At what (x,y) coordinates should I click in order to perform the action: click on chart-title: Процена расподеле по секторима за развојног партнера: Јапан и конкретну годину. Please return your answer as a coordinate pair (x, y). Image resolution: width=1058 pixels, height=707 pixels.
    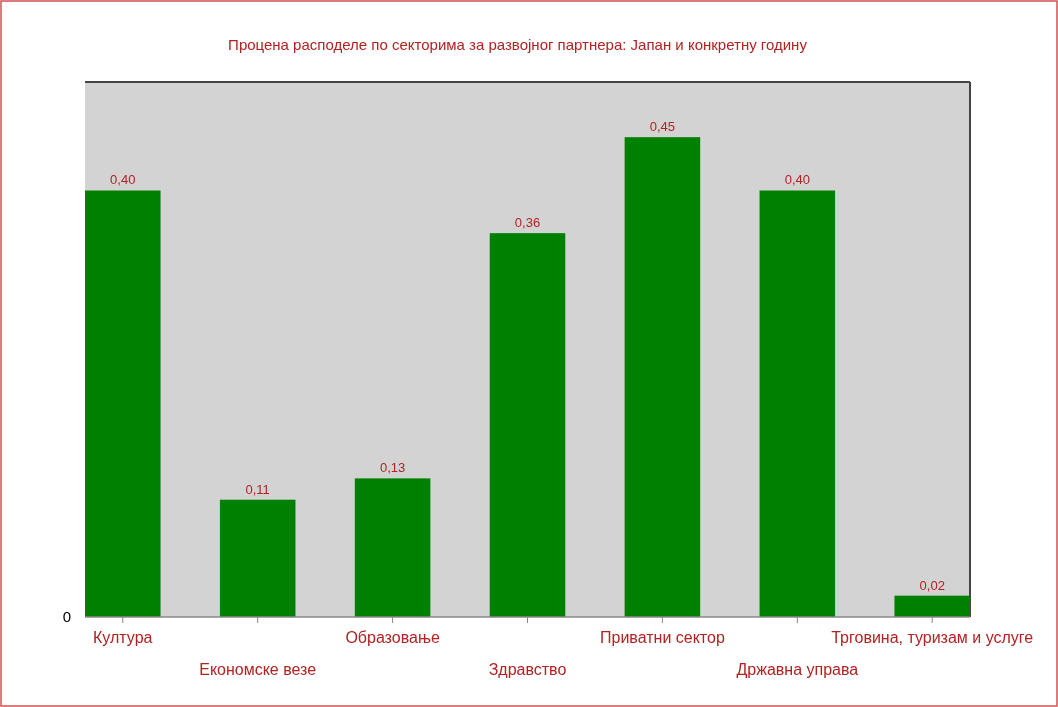
    Looking at the image, I should click on (518, 44).